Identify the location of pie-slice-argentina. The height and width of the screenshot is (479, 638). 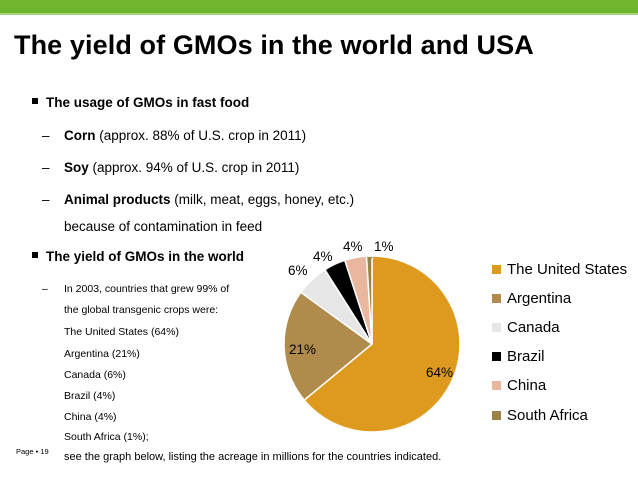
(328, 346).